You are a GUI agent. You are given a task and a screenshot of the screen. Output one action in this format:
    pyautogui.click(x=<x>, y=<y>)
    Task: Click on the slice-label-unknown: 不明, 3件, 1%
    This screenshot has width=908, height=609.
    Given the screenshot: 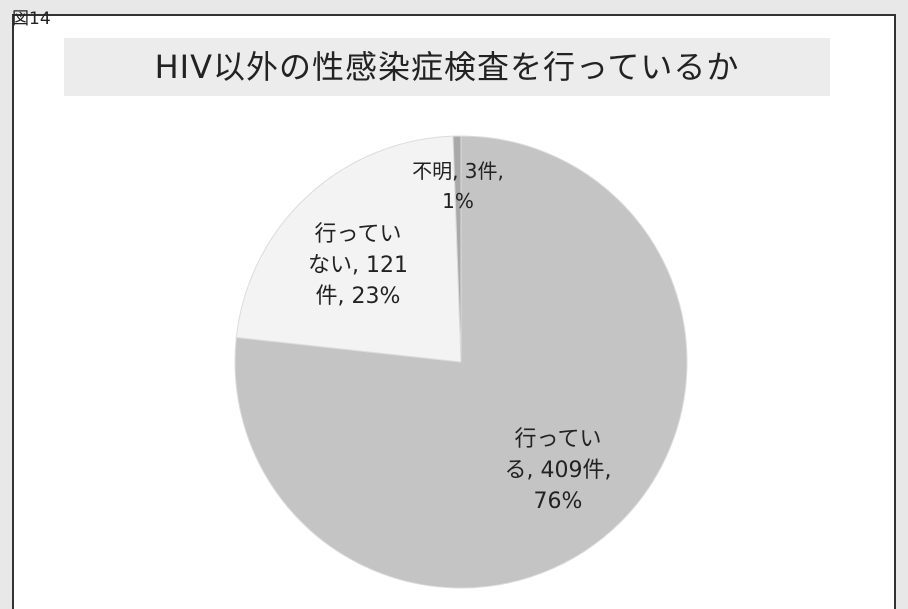 What is the action you would take?
    pyautogui.click(x=458, y=186)
    